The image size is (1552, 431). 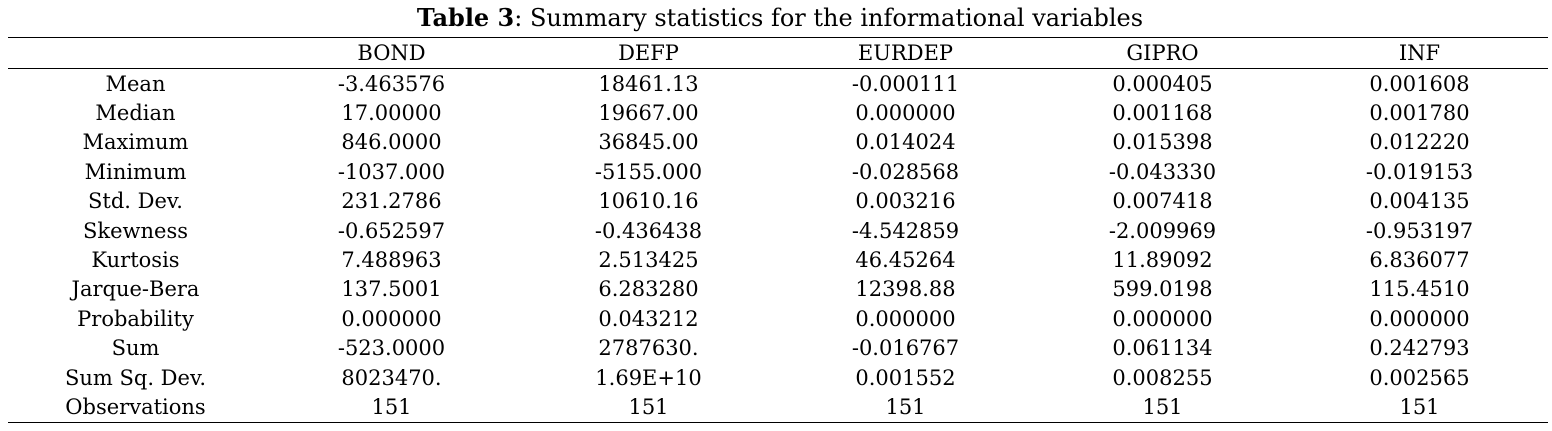 What do you see at coordinates (135, 142) in the screenshot?
I see `row-label: Maximum` at bounding box center [135, 142].